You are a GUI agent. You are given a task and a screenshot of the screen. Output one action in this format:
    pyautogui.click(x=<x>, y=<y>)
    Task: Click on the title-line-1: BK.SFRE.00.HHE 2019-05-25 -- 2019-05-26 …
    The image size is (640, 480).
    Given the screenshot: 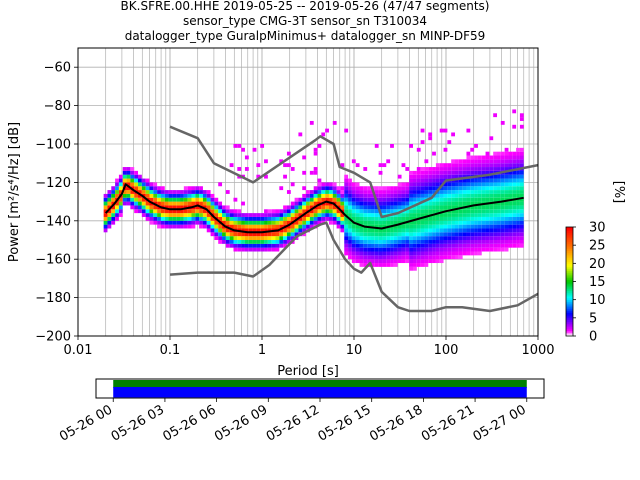 What is the action you would take?
    pyautogui.click(x=305, y=6)
    